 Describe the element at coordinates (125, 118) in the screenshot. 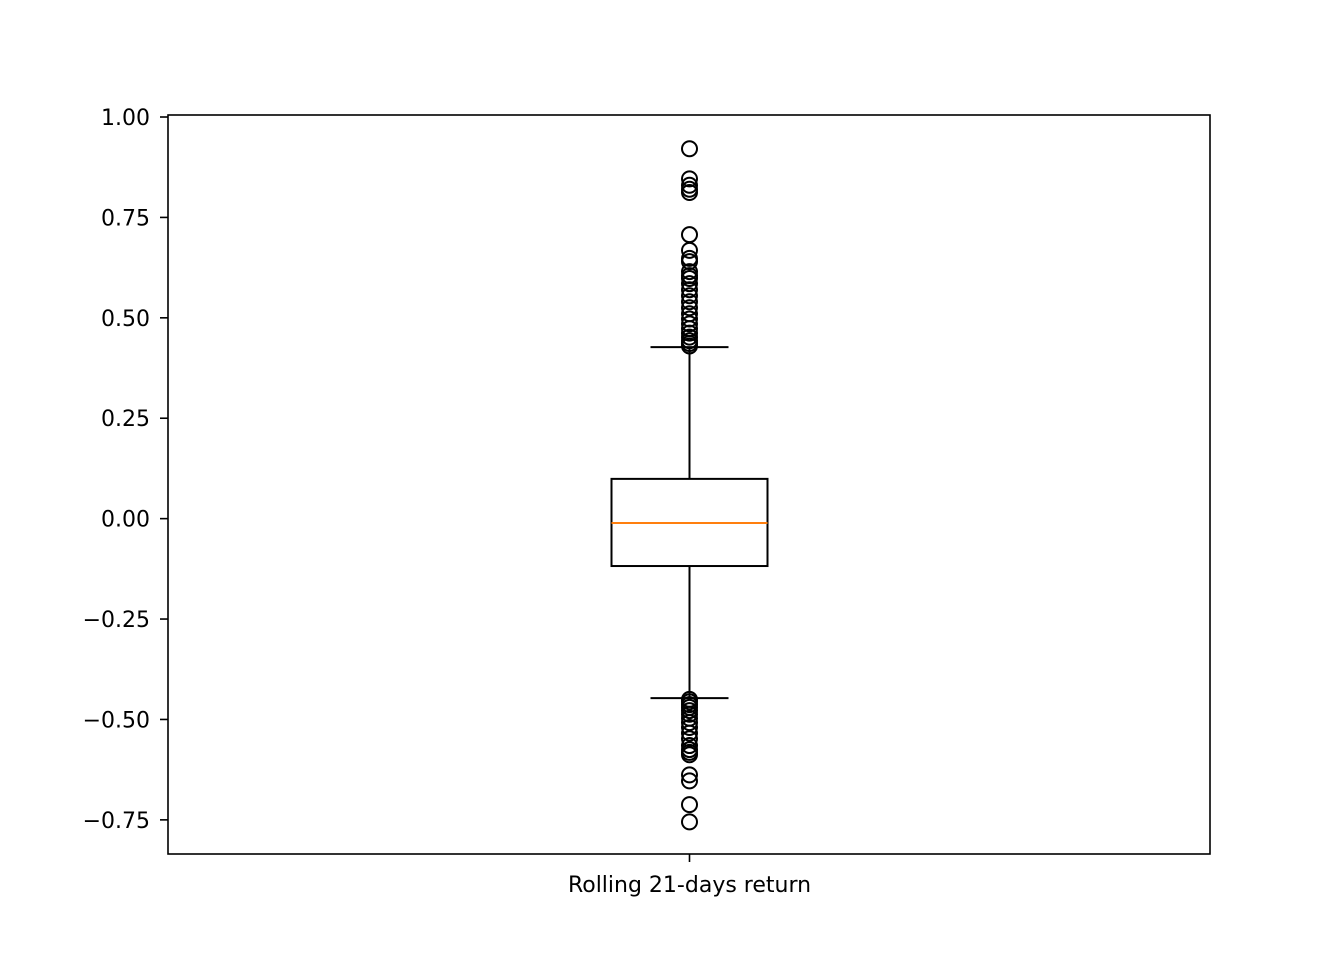

I see `y-tick-label: 1.00` at that location.